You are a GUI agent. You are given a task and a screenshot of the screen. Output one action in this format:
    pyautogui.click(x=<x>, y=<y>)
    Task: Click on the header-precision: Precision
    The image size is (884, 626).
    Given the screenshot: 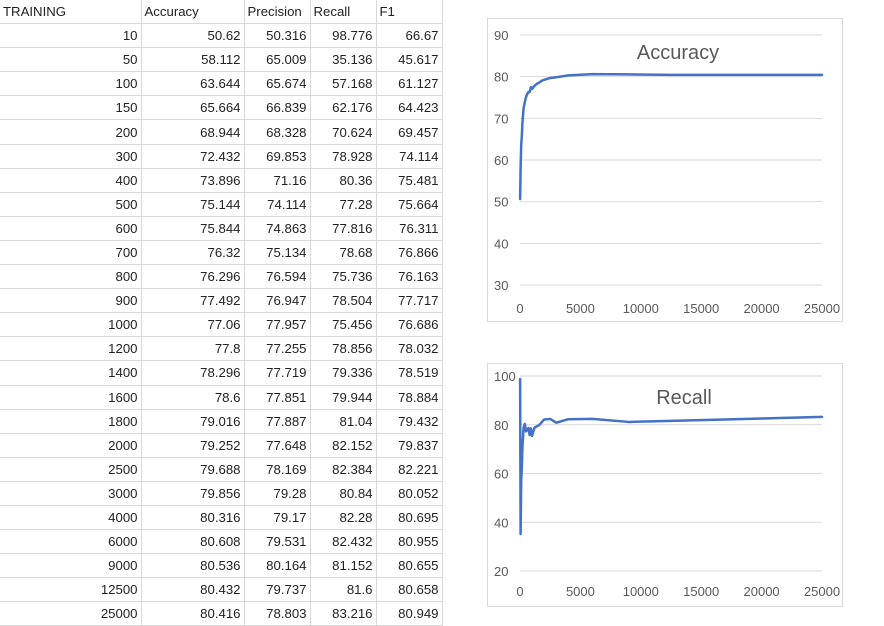 What is the action you would take?
    pyautogui.click(x=277, y=12)
    